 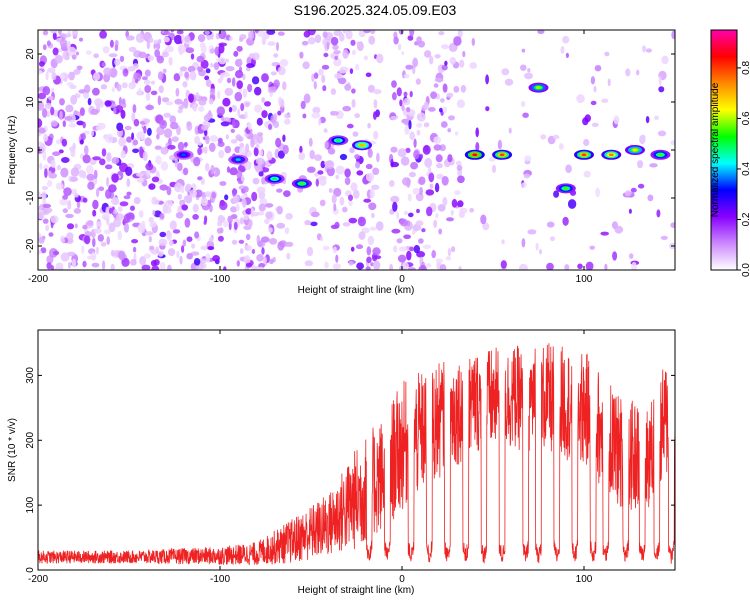 What do you see at coordinates (745, 169) in the screenshot?
I see `colorbar-tick-label: 0.4` at bounding box center [745, 169].